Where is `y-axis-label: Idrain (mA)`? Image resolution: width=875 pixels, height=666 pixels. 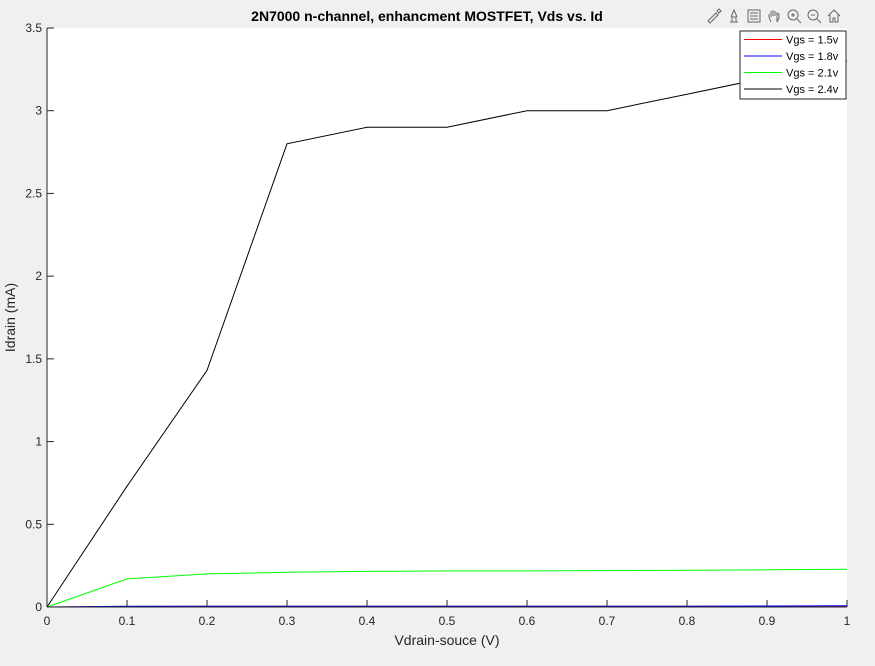
y-axis-label: Idrain (mA) is located at coordinates (10, 317).